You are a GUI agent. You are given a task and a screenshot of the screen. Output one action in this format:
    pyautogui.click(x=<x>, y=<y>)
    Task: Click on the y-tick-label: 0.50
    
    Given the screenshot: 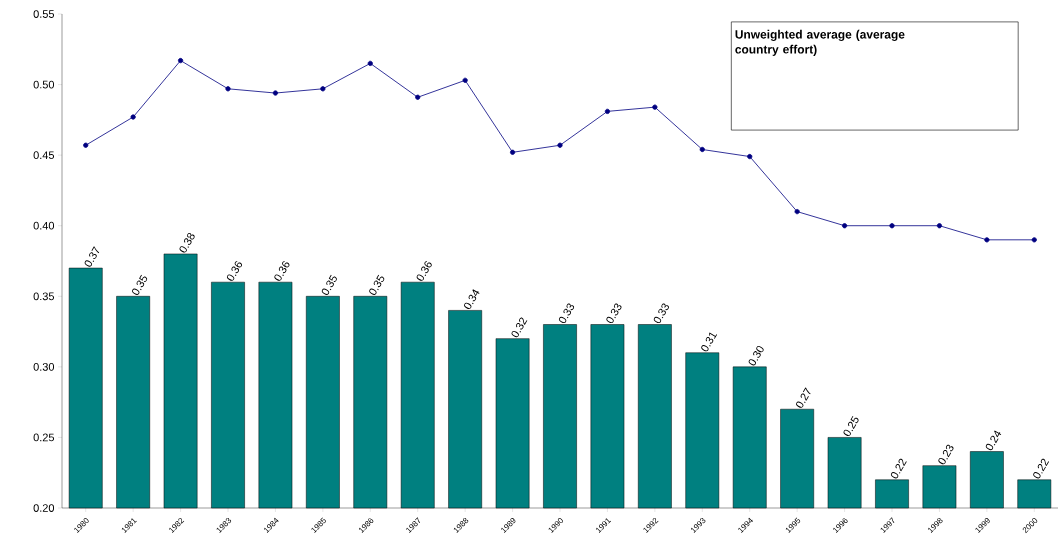 What is the action you would take?
    pyautogui.click(x=44, y=84)
    